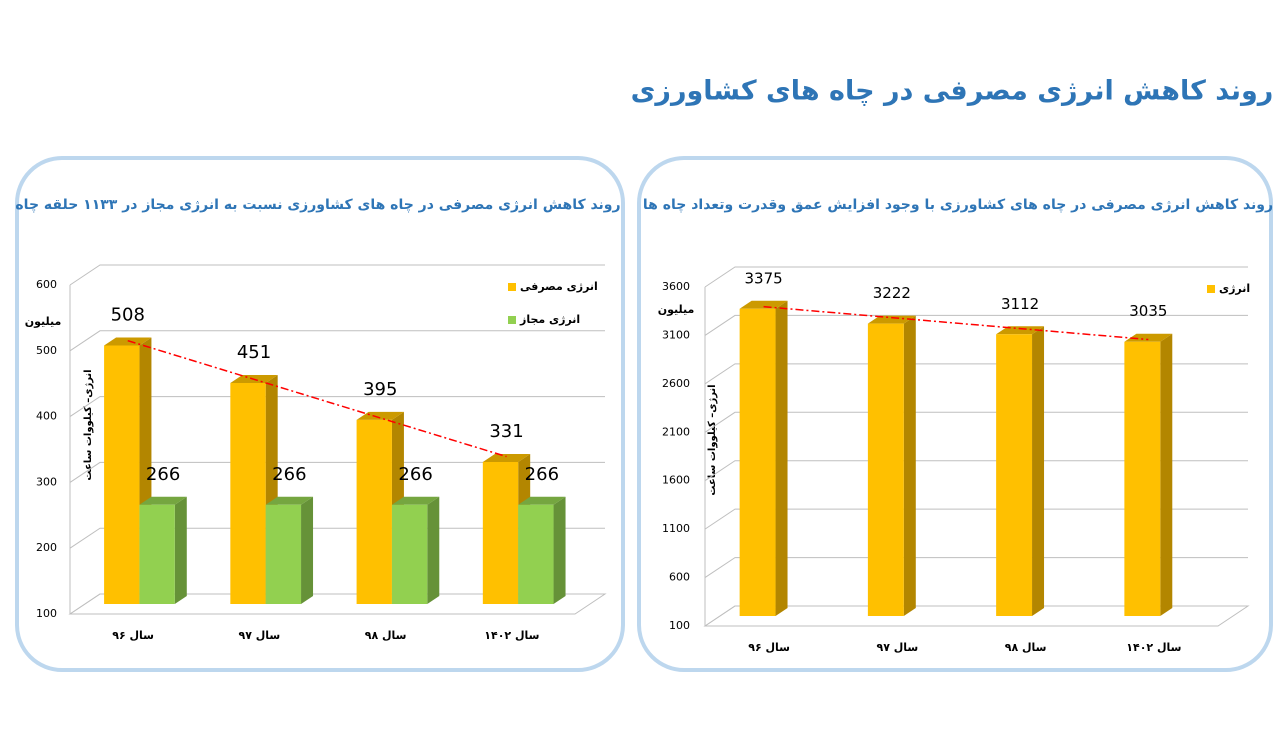  Describe the element at coordinates (380, 389) in the screenshot. I see `data-label: 395` at that location.